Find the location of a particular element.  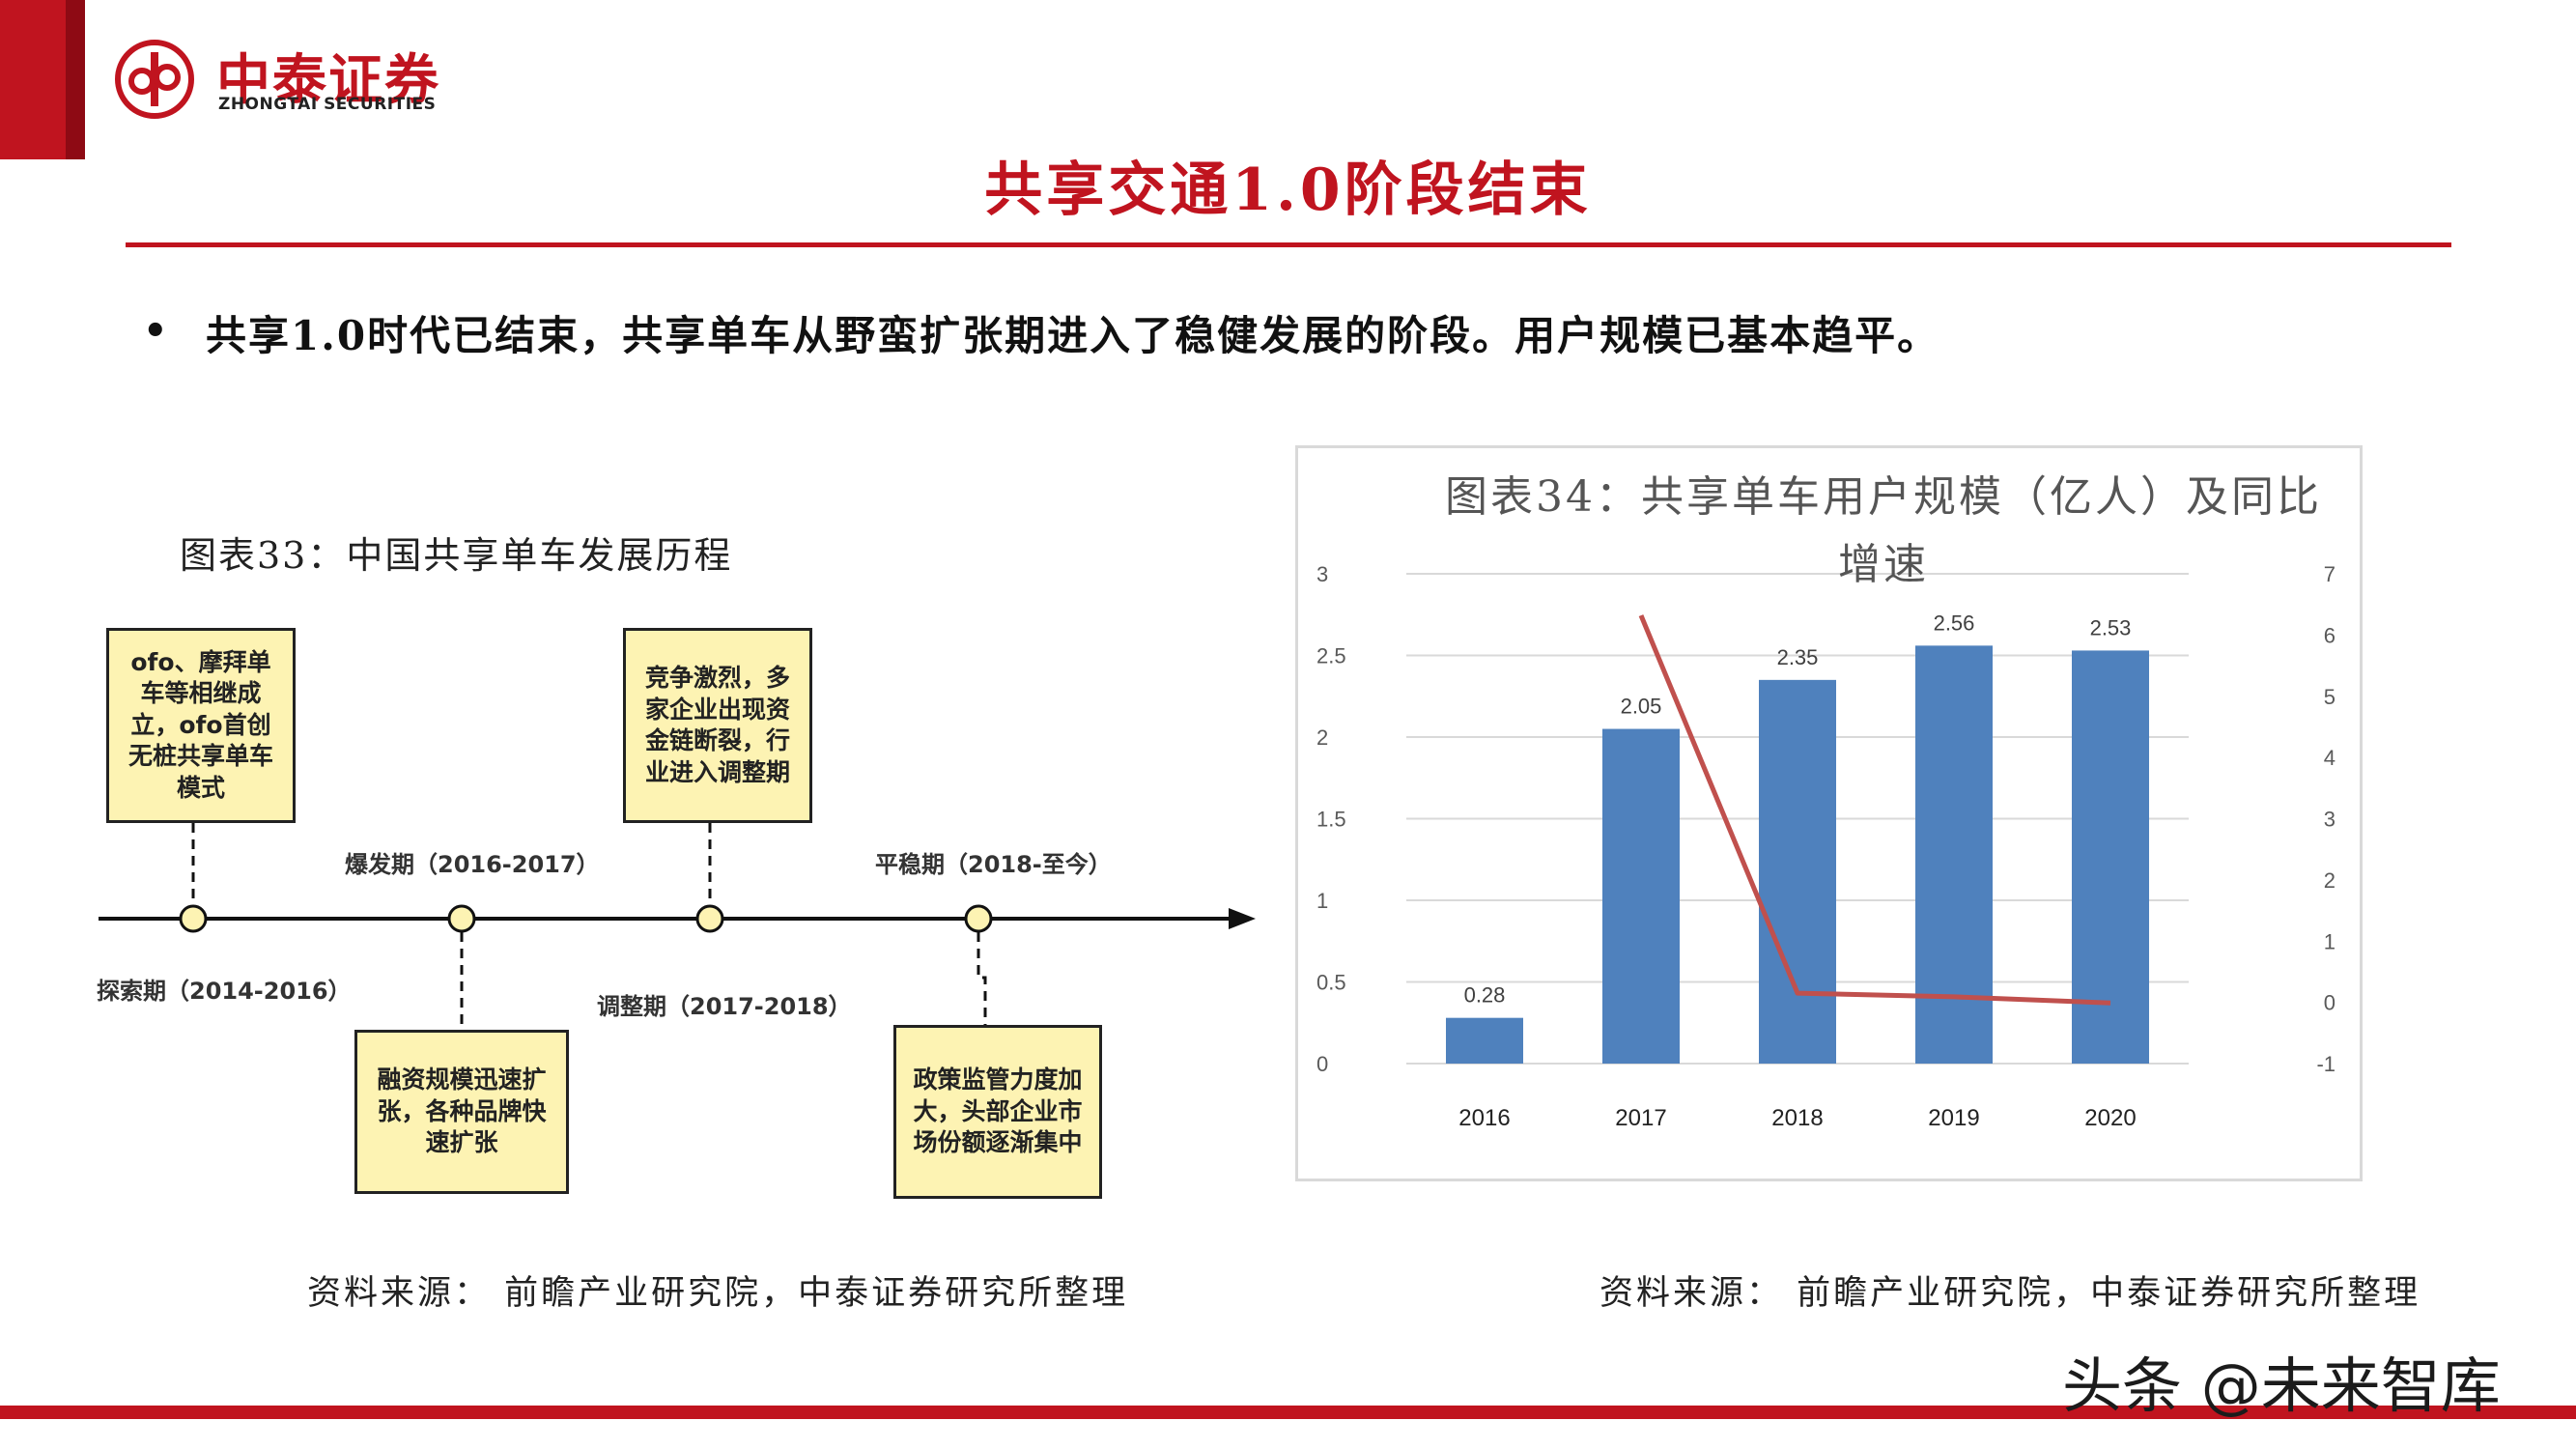

y-right-tick-label: 4 is located at coordinates (2329, 758).